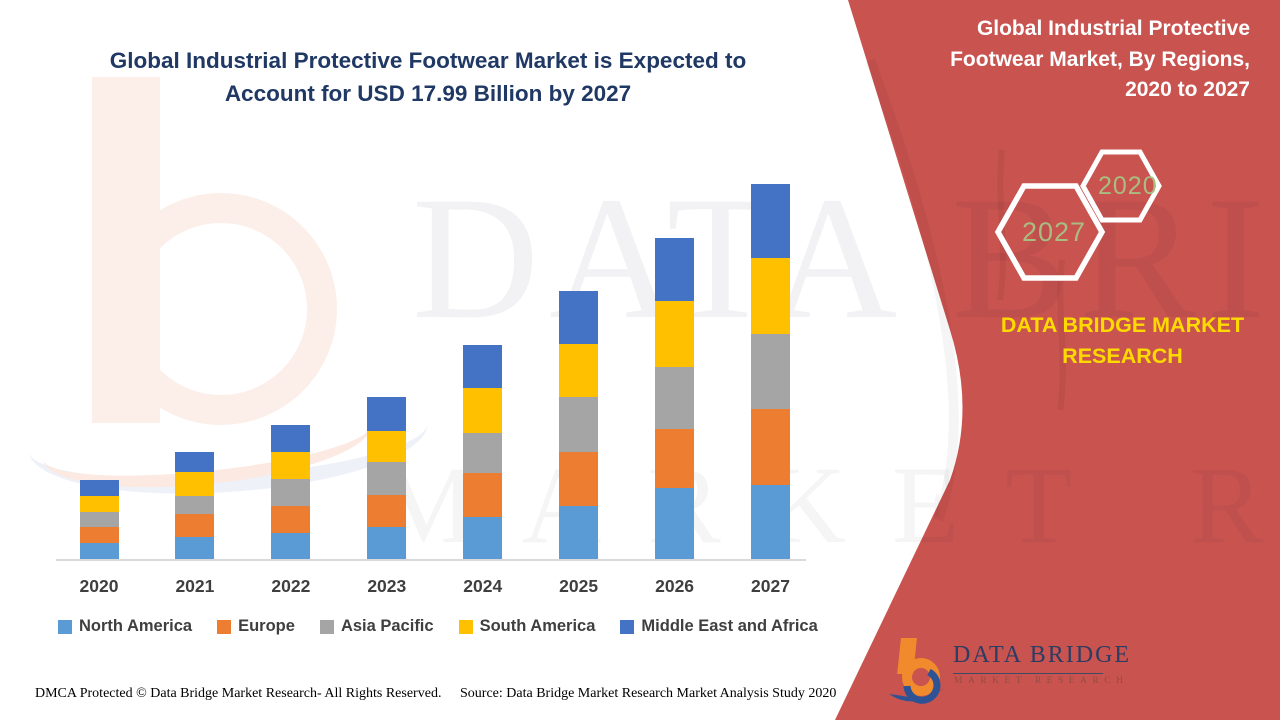 This screenshot has height=720, width=1280. What do you see at coordinates (465, 626) in the screenshot?
I see `legend-swatch-south-america` at bounding box center [465, 626].